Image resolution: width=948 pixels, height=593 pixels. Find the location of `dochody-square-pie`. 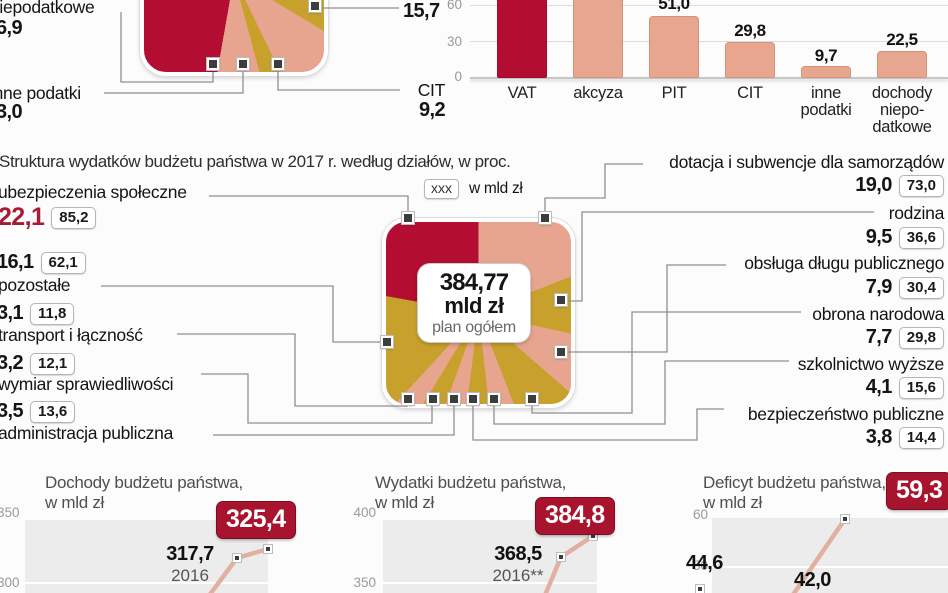

dochody-square-pie is located at coordinates (234, 38).